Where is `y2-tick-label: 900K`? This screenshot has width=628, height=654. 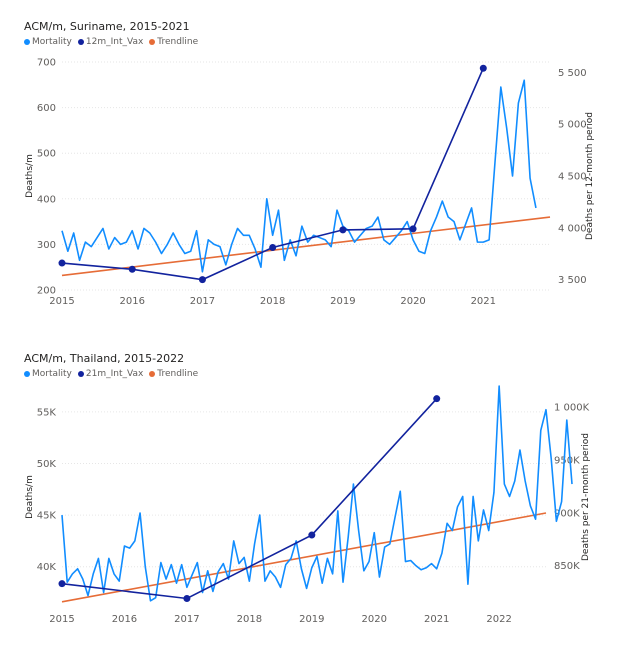 y2-tick-label: 900K is located at coordinates (567, 513).